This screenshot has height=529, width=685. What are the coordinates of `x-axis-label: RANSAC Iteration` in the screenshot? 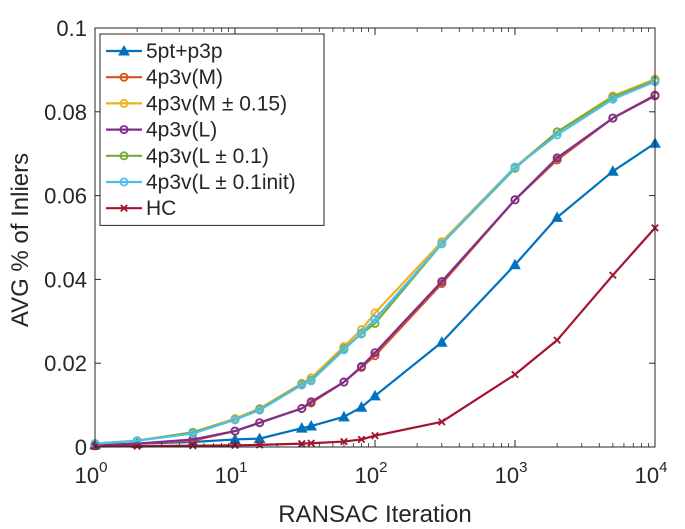 It's located at (374, 514).